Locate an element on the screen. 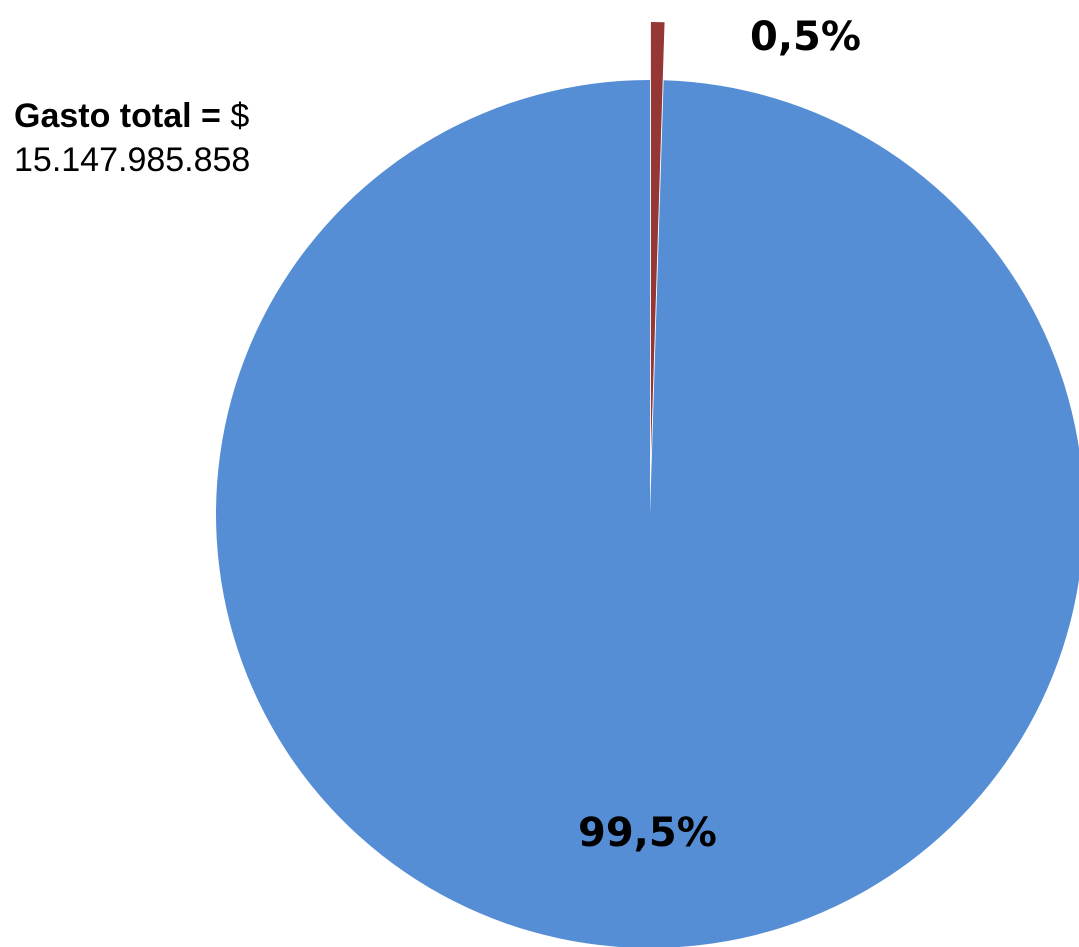 The width and height of the screenshot is (1079, 947). total-spend-annotation: Gasto total = $ 15.147.985.858 is located at coordinates (132, 138).